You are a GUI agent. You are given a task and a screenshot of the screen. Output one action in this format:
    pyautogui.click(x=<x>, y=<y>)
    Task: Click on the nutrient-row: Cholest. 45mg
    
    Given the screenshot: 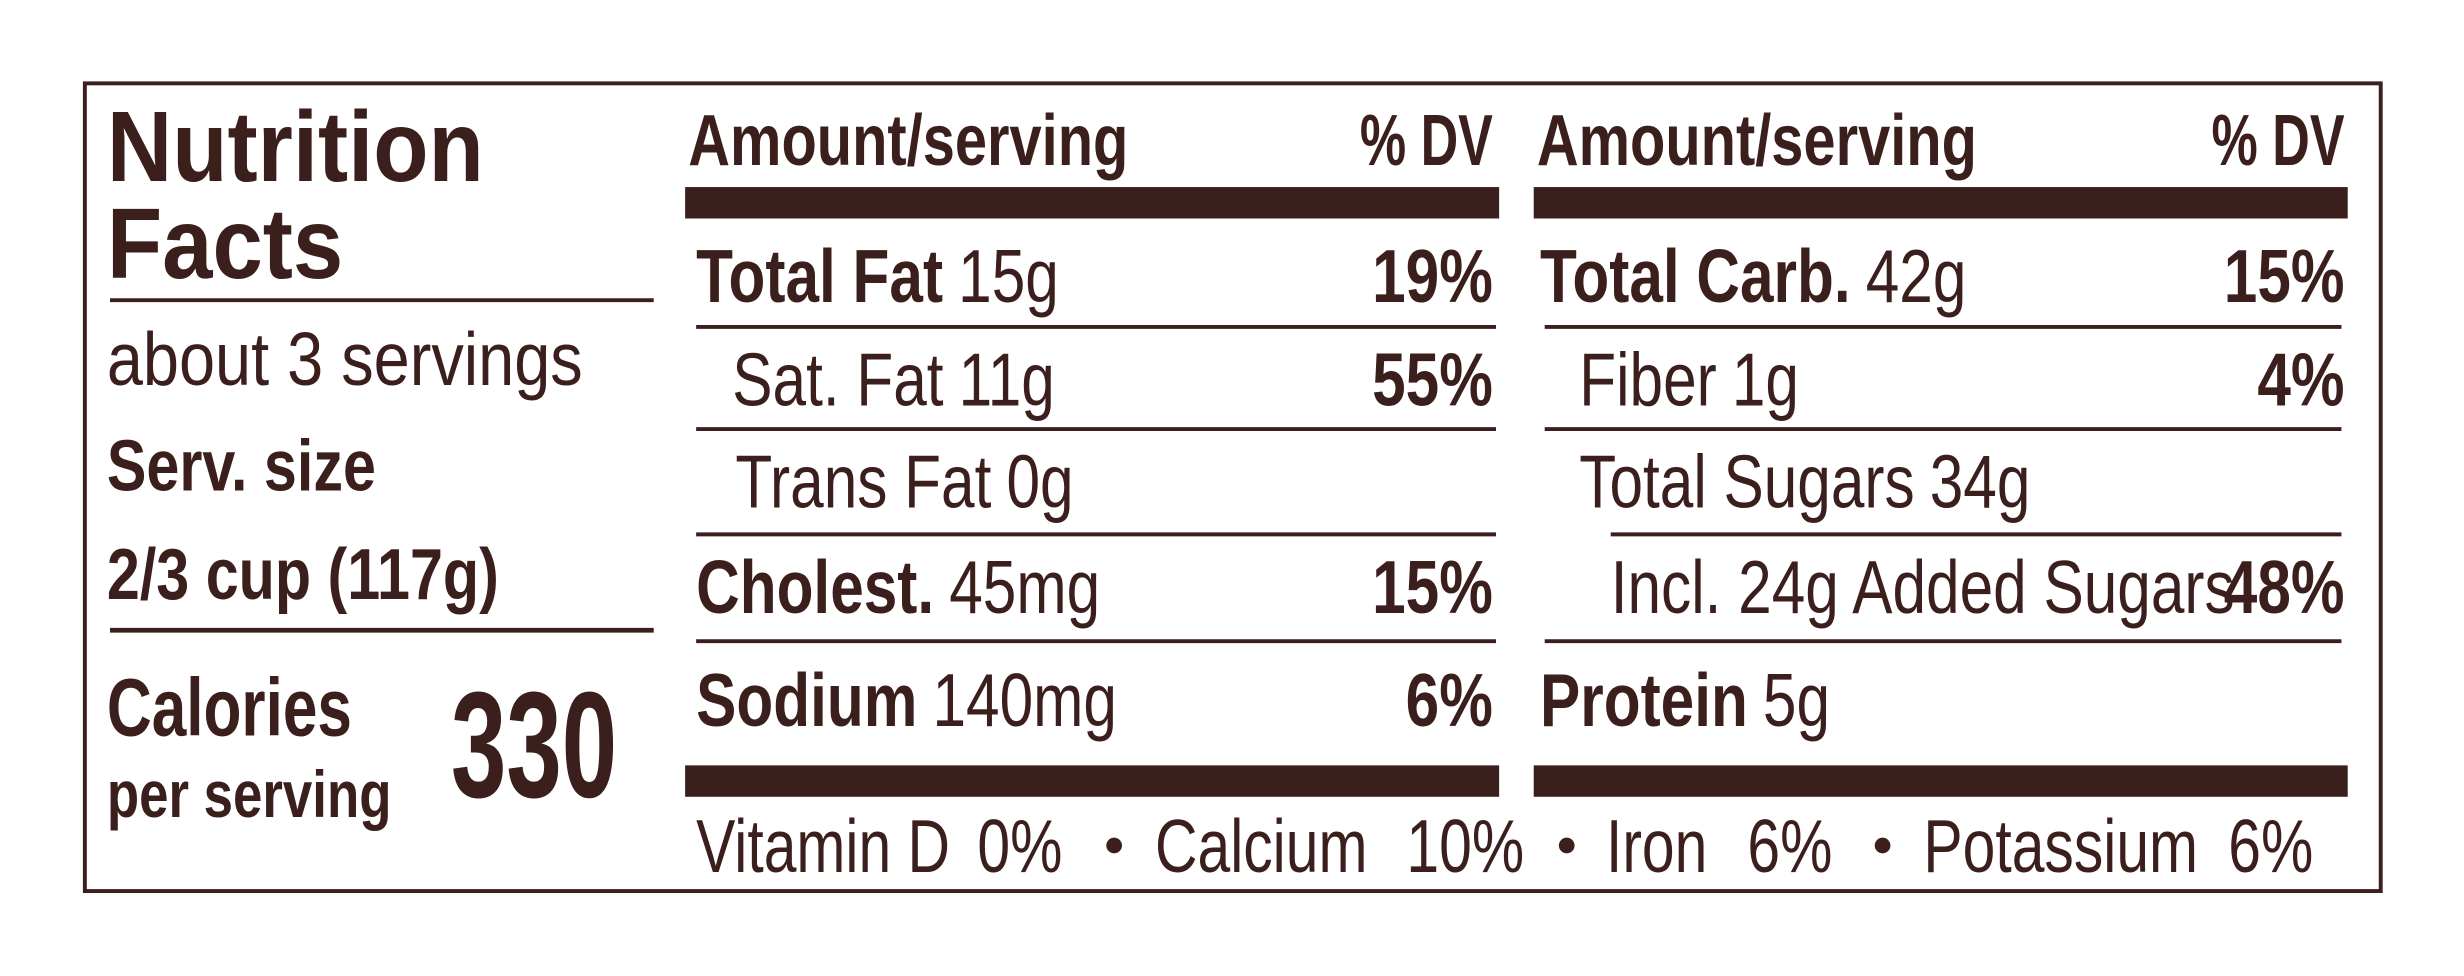 What is the action you would take?
    pyautogui.click(x=898, y=588)
    